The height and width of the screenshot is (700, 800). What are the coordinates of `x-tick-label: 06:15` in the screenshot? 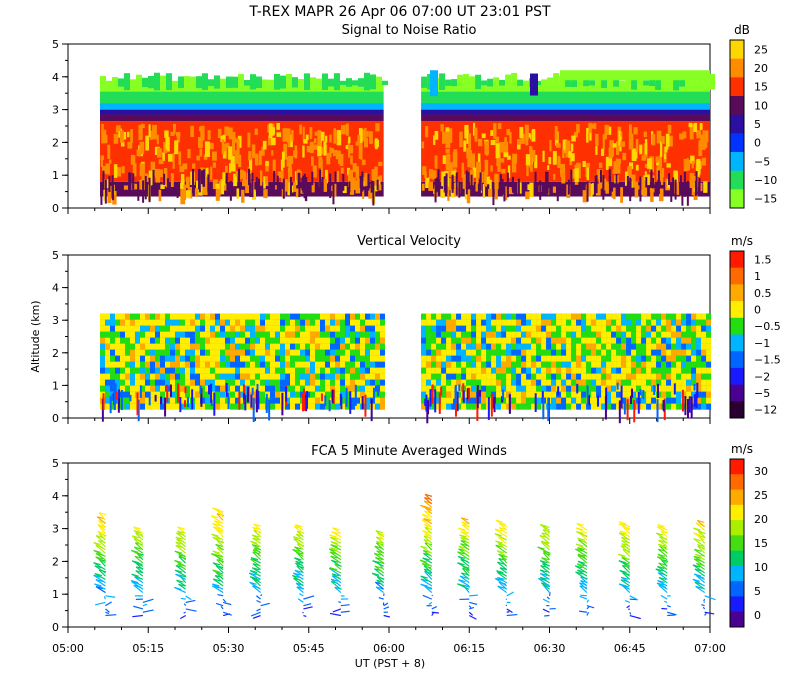 It's located at (469, 648).